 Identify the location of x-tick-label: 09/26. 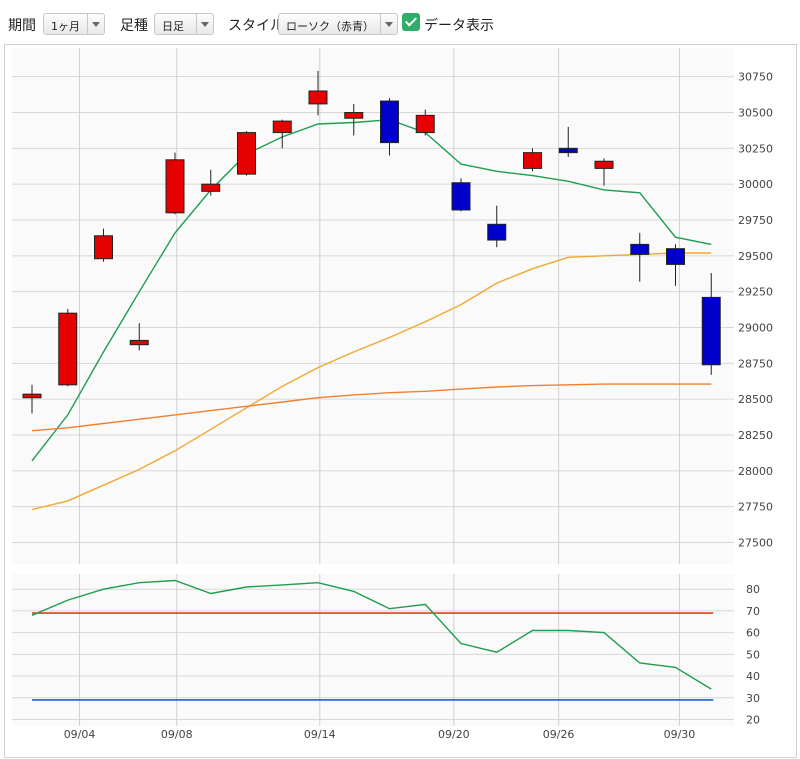
(559, 734).